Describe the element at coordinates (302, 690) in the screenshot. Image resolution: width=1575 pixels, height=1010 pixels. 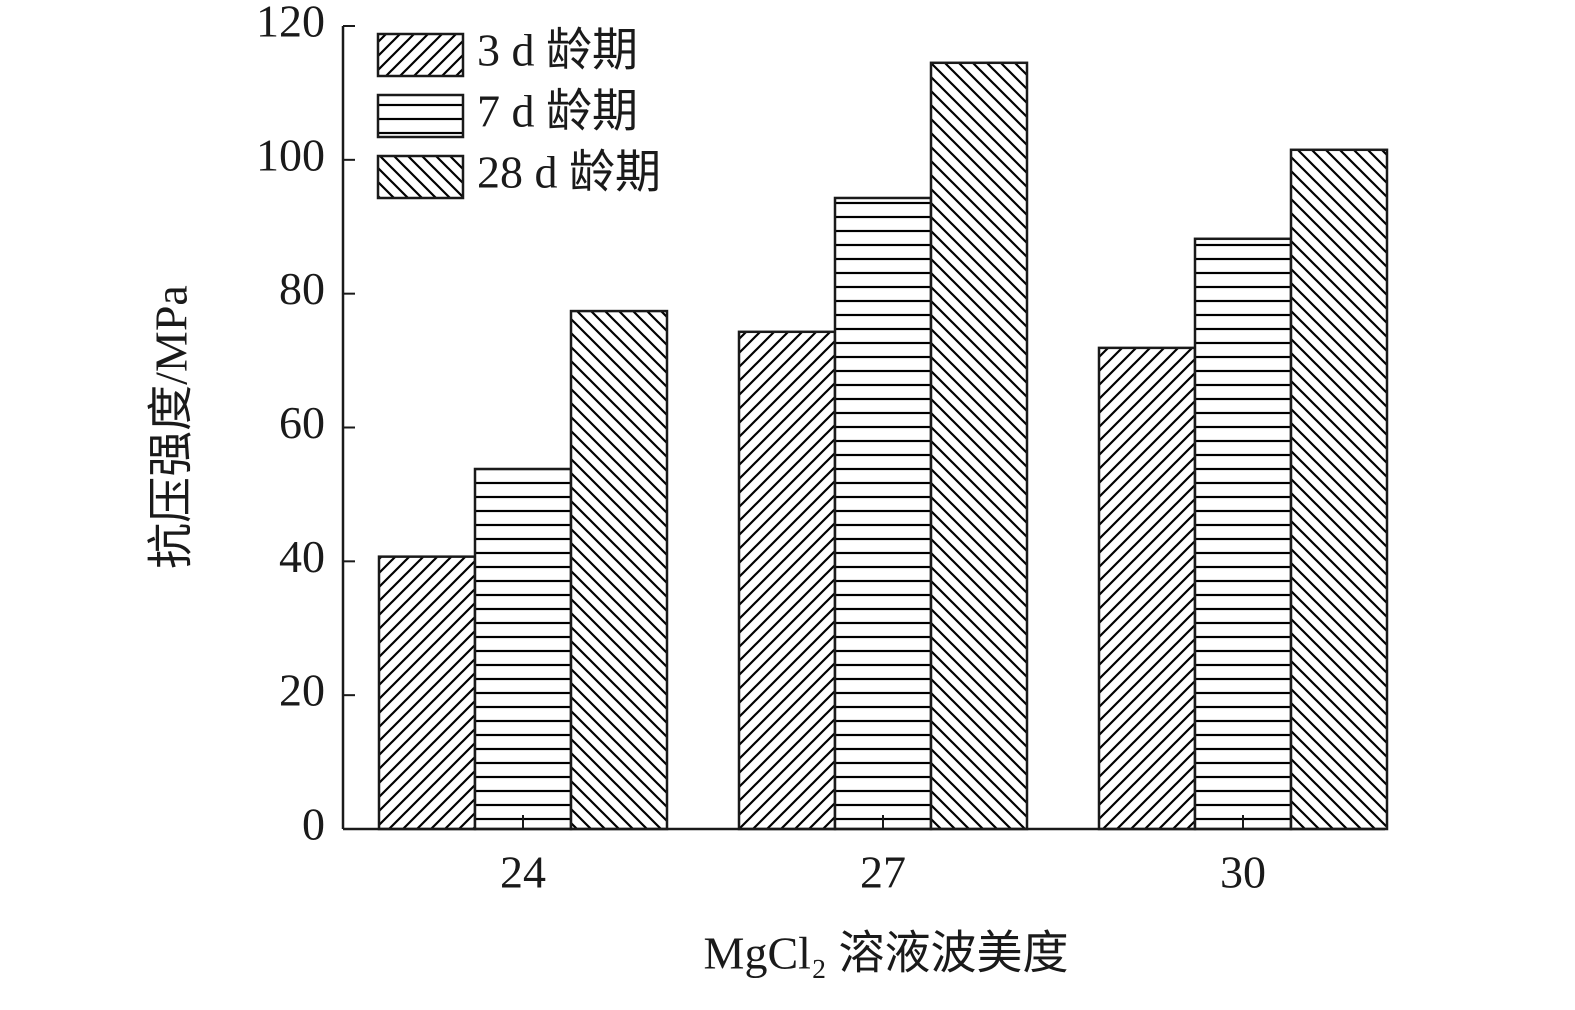
I see `y-tick-label: 20` at that location.